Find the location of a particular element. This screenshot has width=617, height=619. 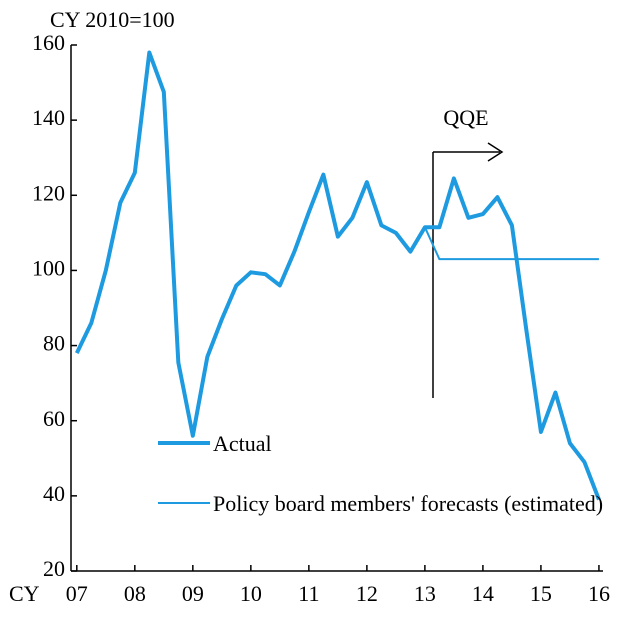

annotation: QQE is located at coordinates (465, 117).